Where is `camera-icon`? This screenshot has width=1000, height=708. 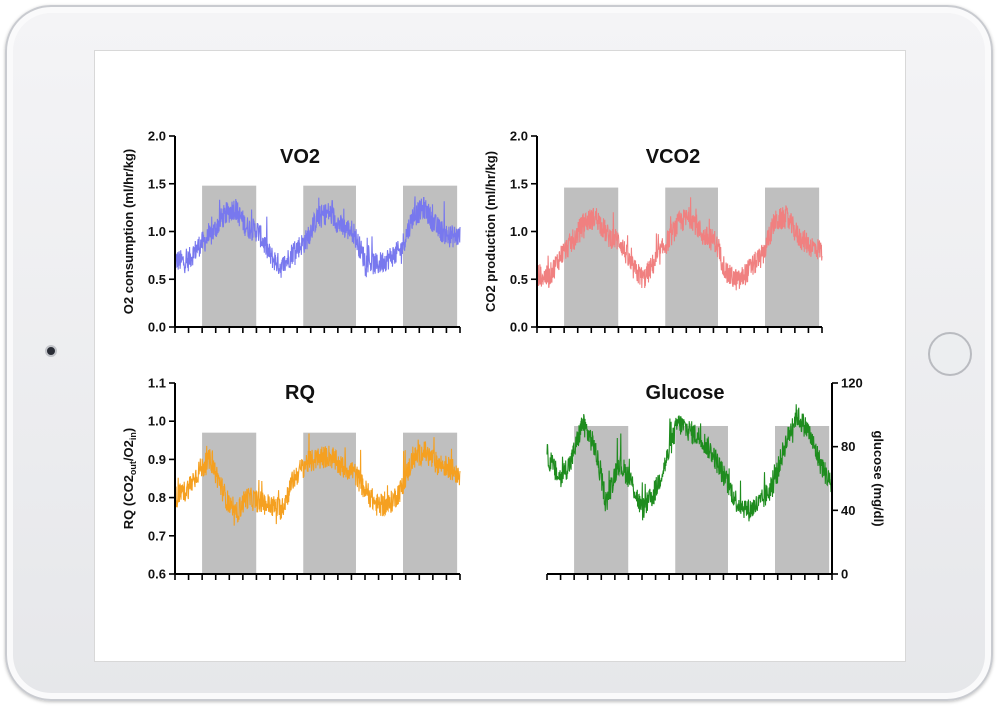 camera-icon is located at coordinates (51, 351).